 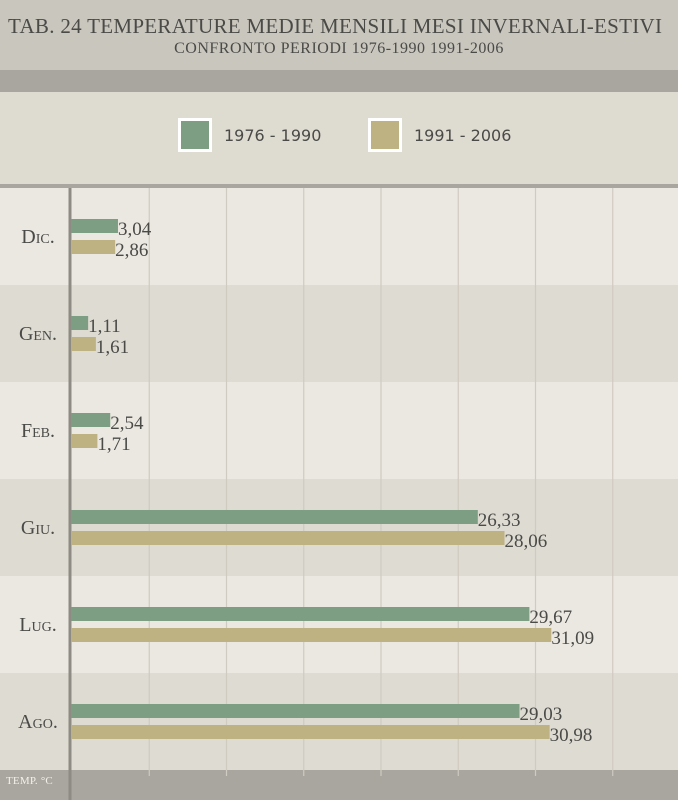 What do you see at coordinates (339, 186) in the screenshot?
I see `legend-divider` at bounding box center [339, 186].